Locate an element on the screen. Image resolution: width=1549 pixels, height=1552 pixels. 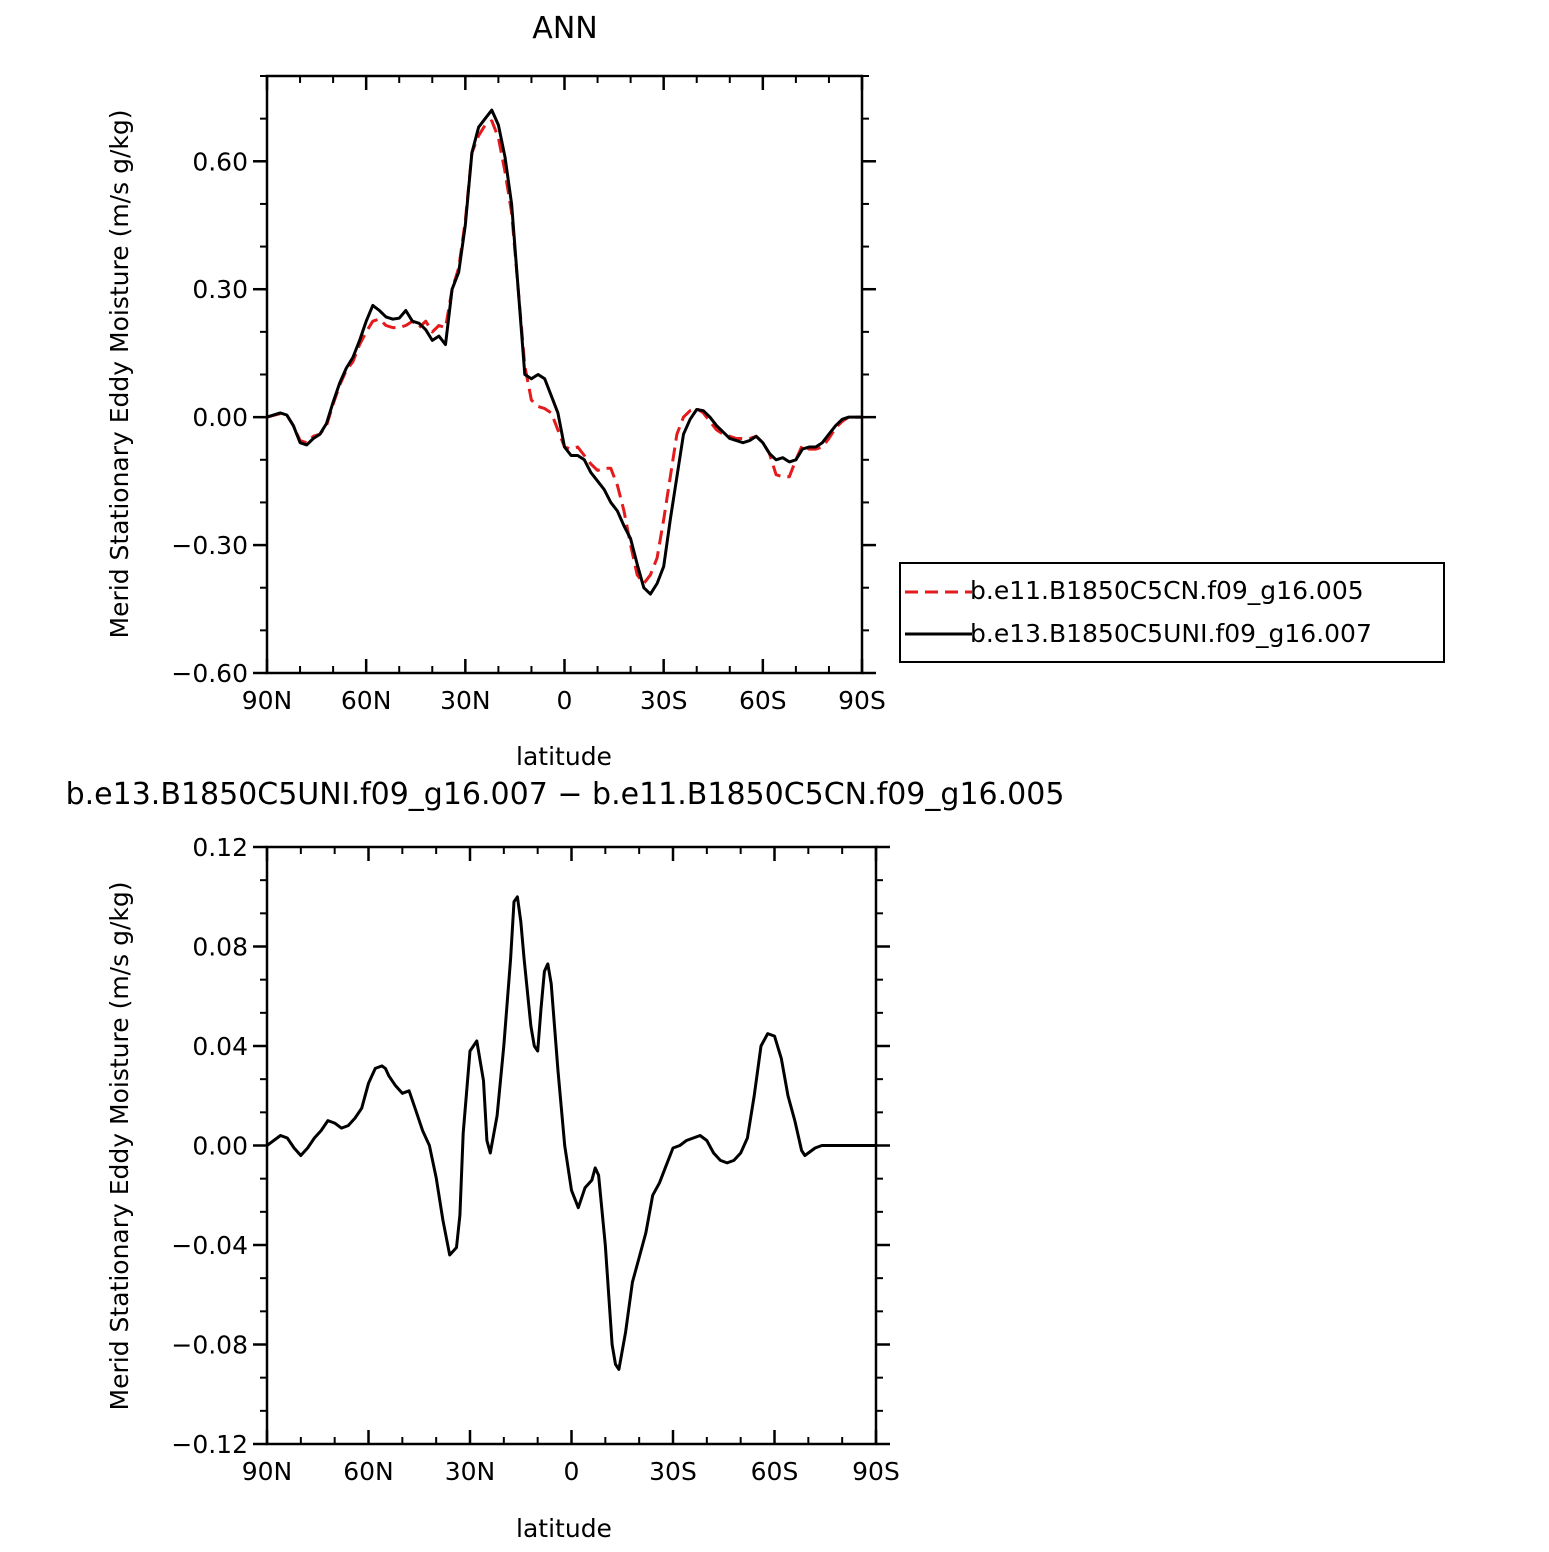
top-x-axis-label: latitude is located at coordinates (564, 756).